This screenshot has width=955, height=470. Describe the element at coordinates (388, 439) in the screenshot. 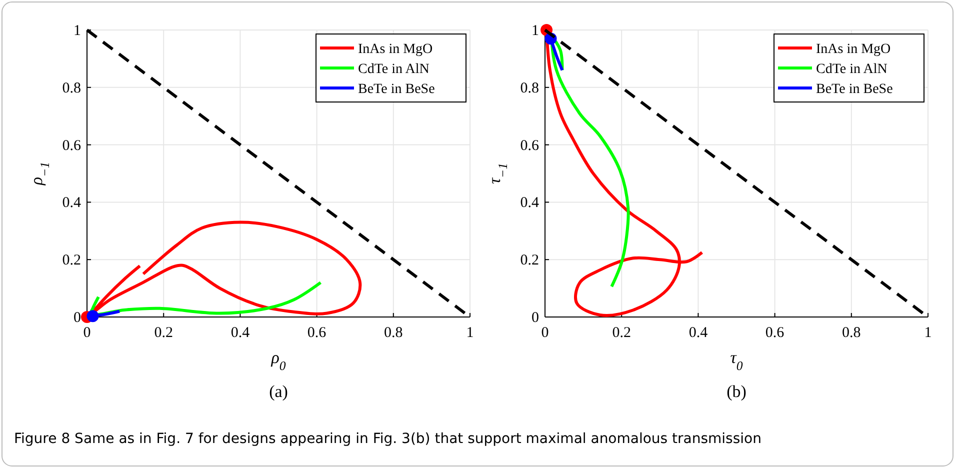

I see `caption: Figure 8 Same as in Fig. 7 for designs appearing in Fig. 3(b) that support maximal anomalous transmission` at that location.